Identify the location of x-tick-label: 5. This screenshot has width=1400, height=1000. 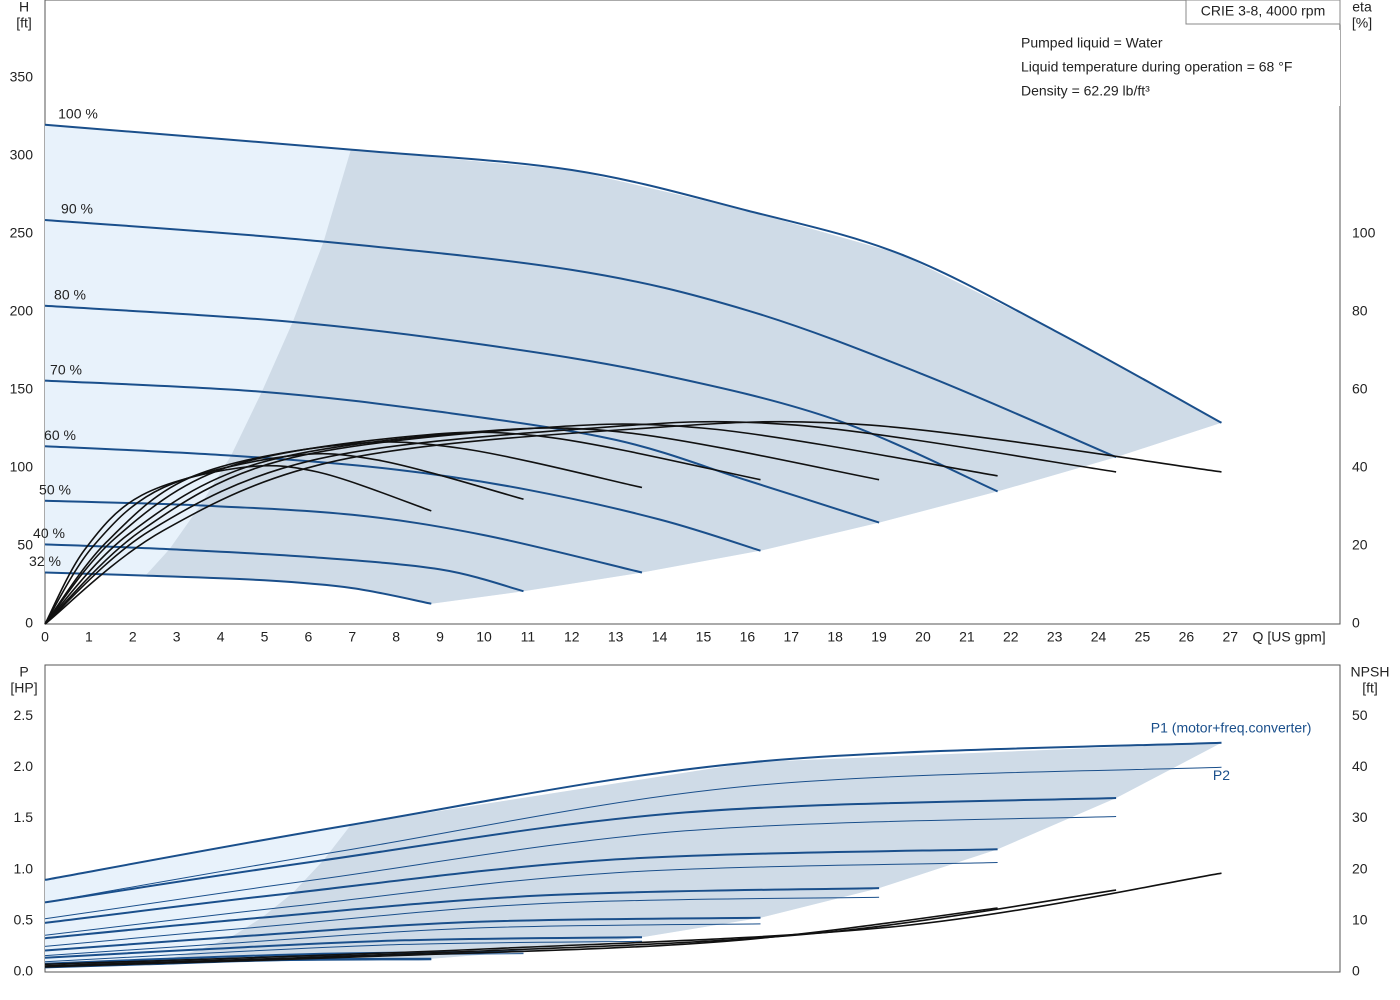
(265, 637).